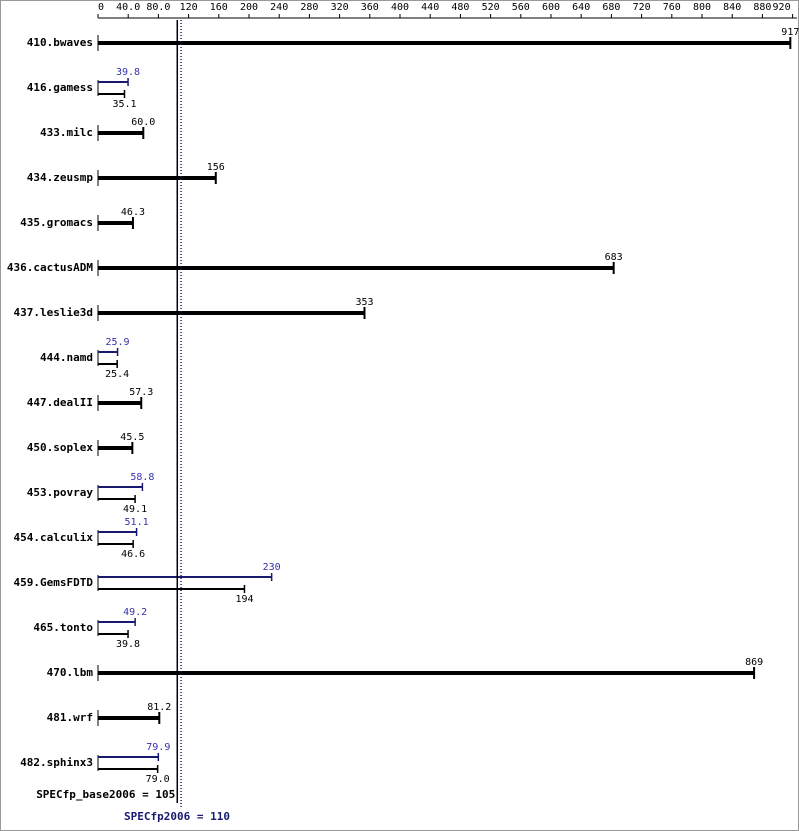 Image resolution: width=799 pixels, height=831 pixels. Describe the element at coordinates (118, 342) in the screenshot. I see `value-label: 25.9` at that location.